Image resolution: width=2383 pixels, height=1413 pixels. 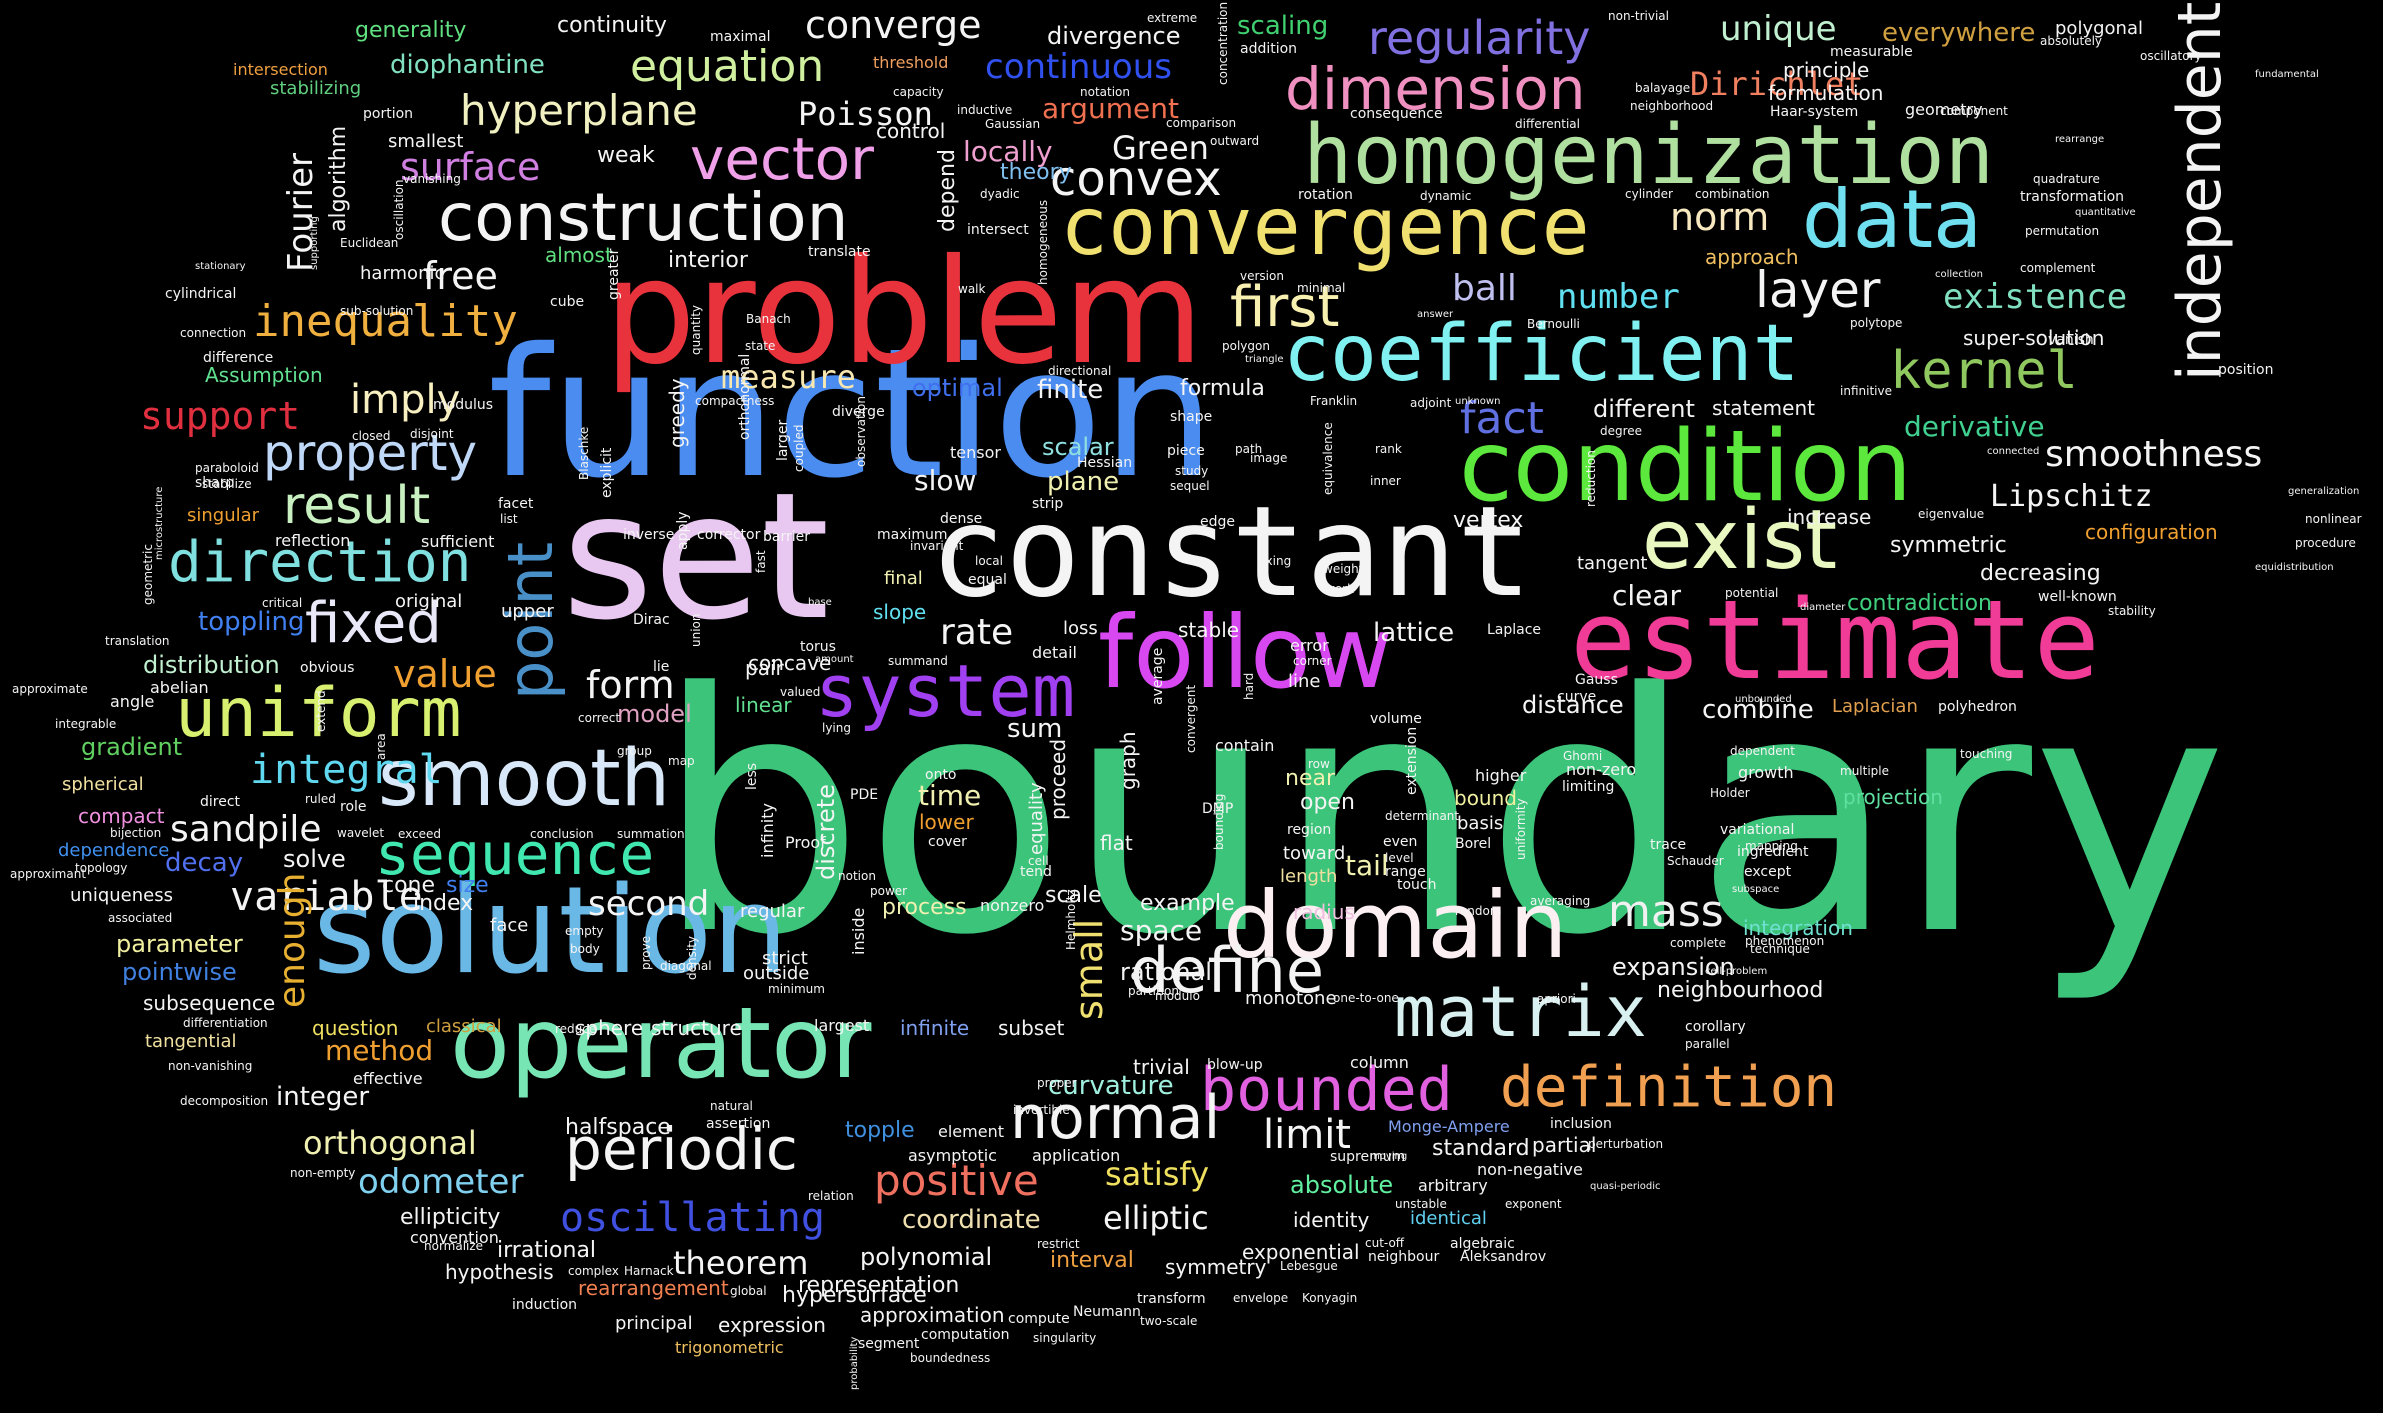 I want to click on cloud-word: global, so click(x=748, y=1291).